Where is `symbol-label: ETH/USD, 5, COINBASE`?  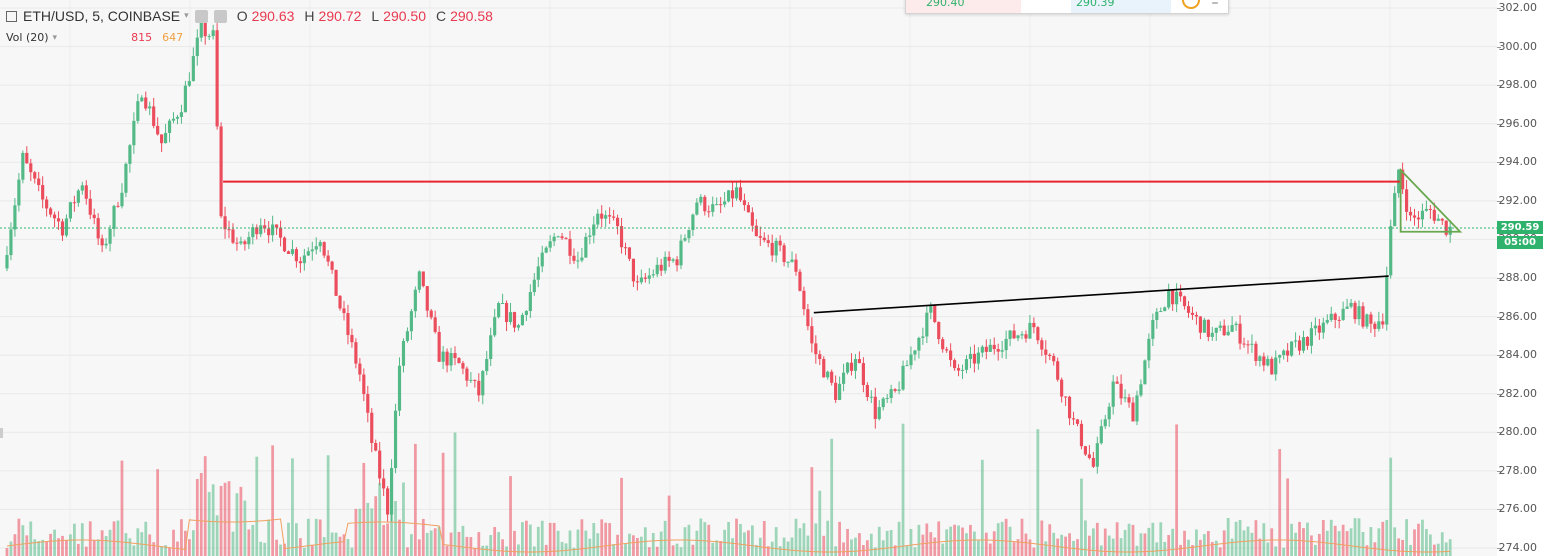 symbol-label: ETH/USD, 5, COINBASE is located at coordinates (102, 16).